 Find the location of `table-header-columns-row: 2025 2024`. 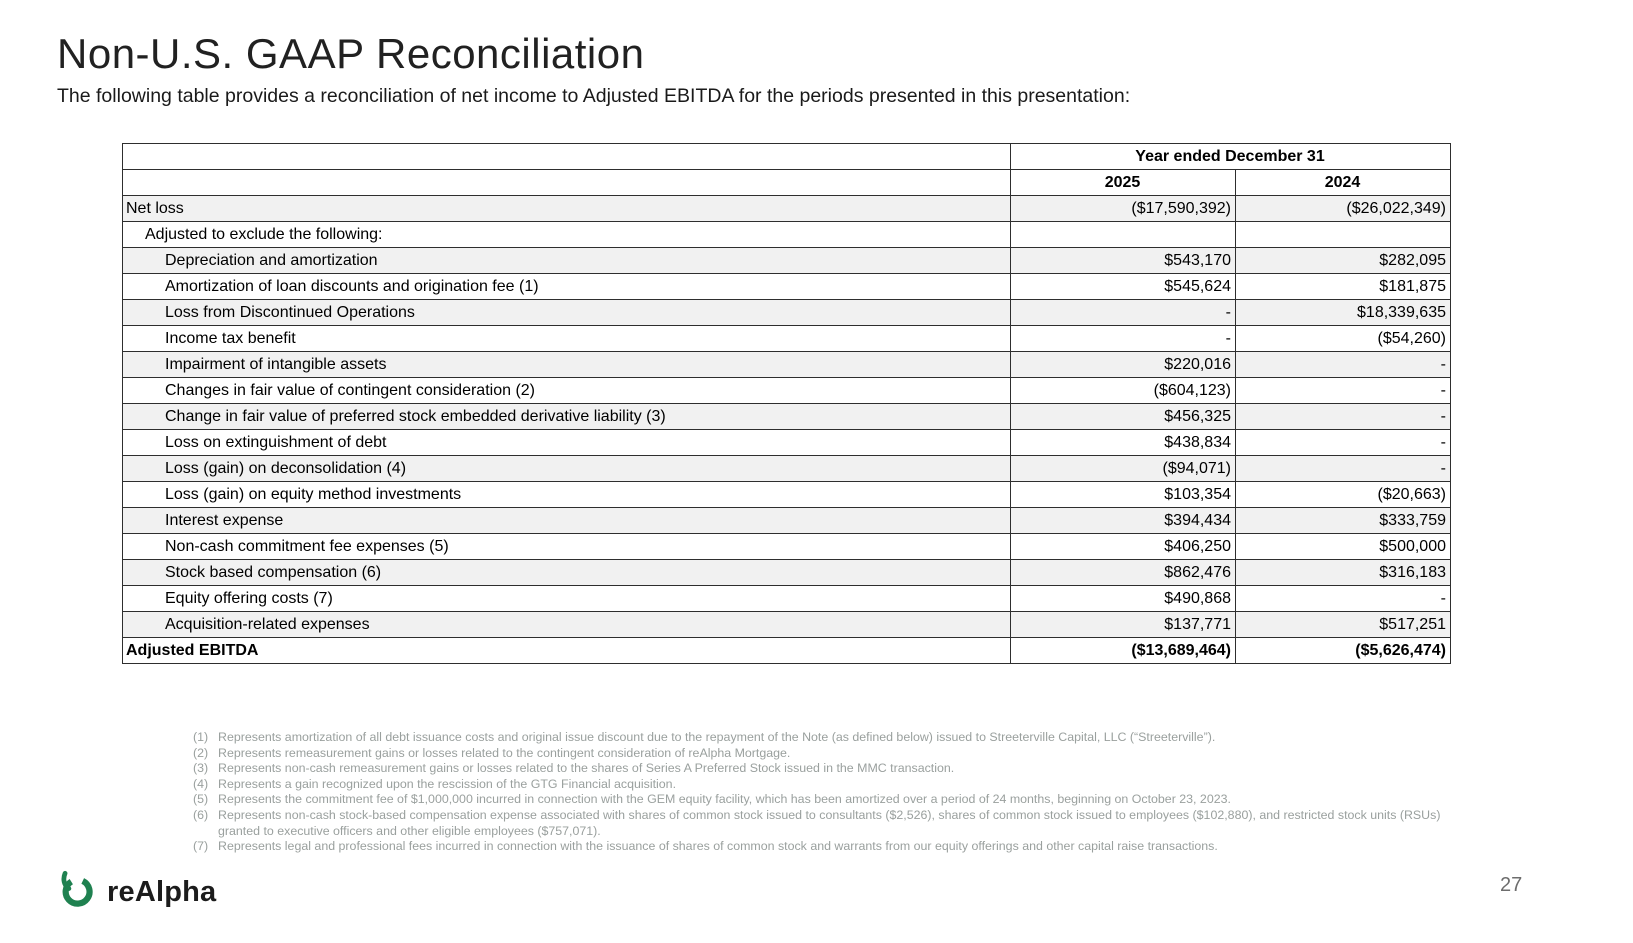

table-header-columns-row: 2025 2024 is located at coordinates (786, 182).